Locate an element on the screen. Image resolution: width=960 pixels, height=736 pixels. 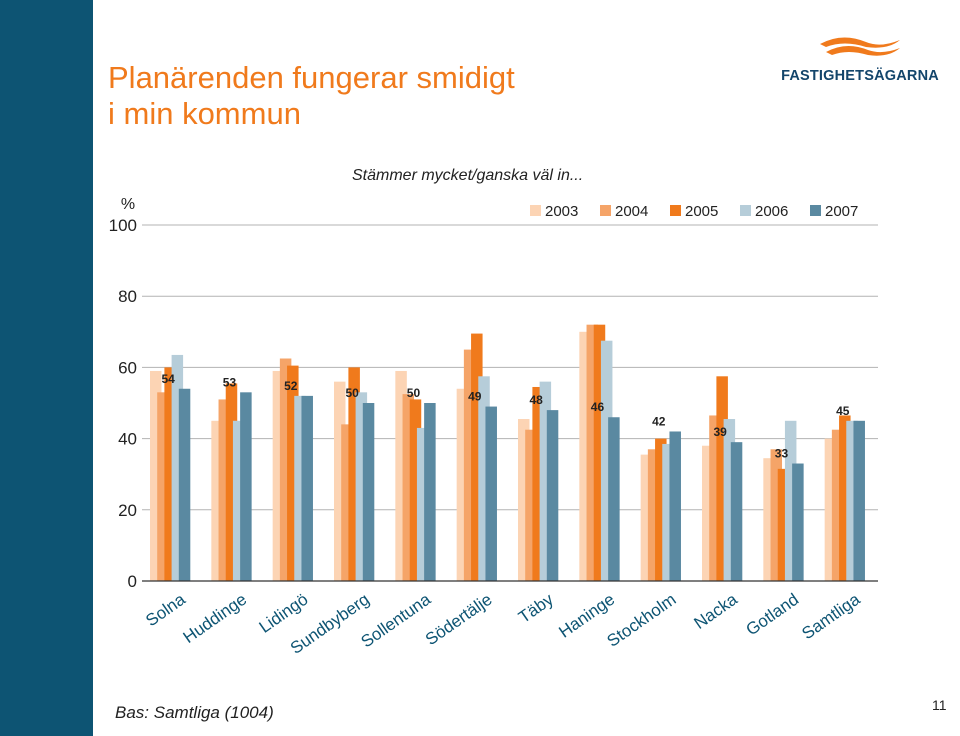
bar-2005-lidingö is located at coordinates (293, 473).